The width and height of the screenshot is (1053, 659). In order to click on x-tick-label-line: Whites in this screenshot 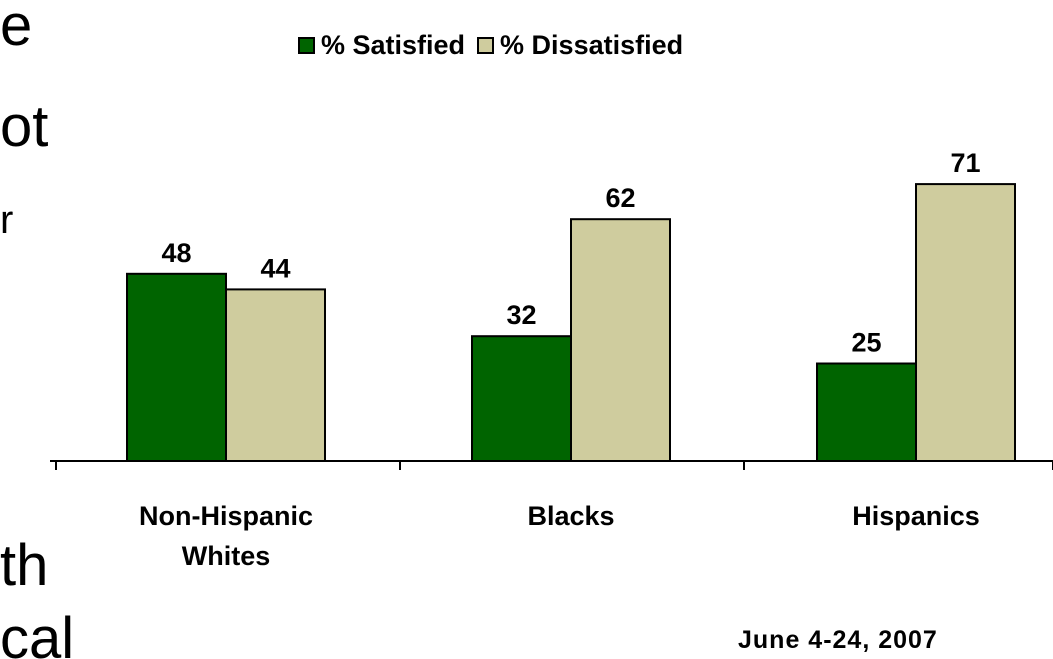, I will do `click(226, 556)`.